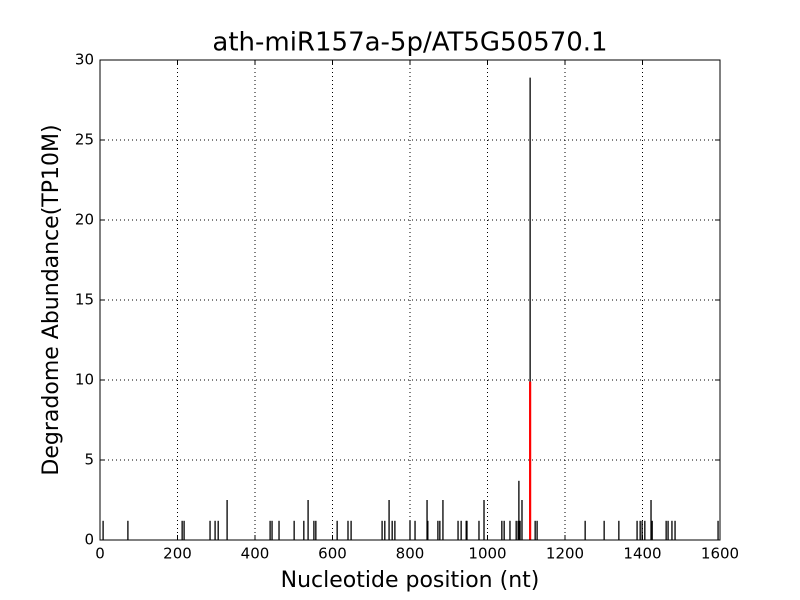  I want to click on y-tick-label: 15, so click(84, 300).